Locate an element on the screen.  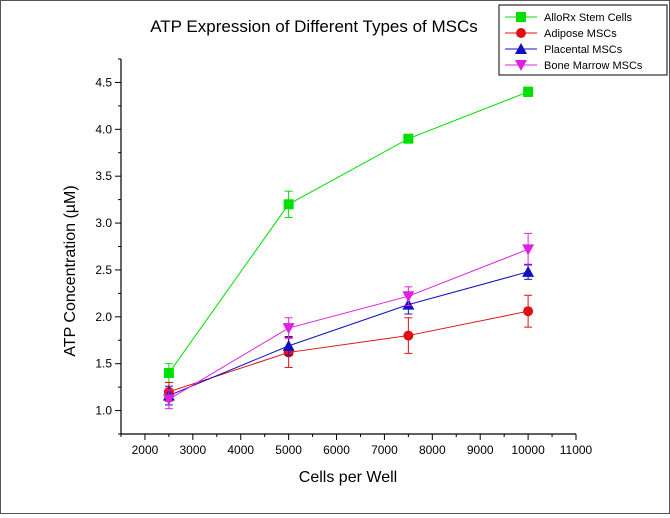
legend-label: AlloRx Stem Cells is located at coordinates (588, 18).